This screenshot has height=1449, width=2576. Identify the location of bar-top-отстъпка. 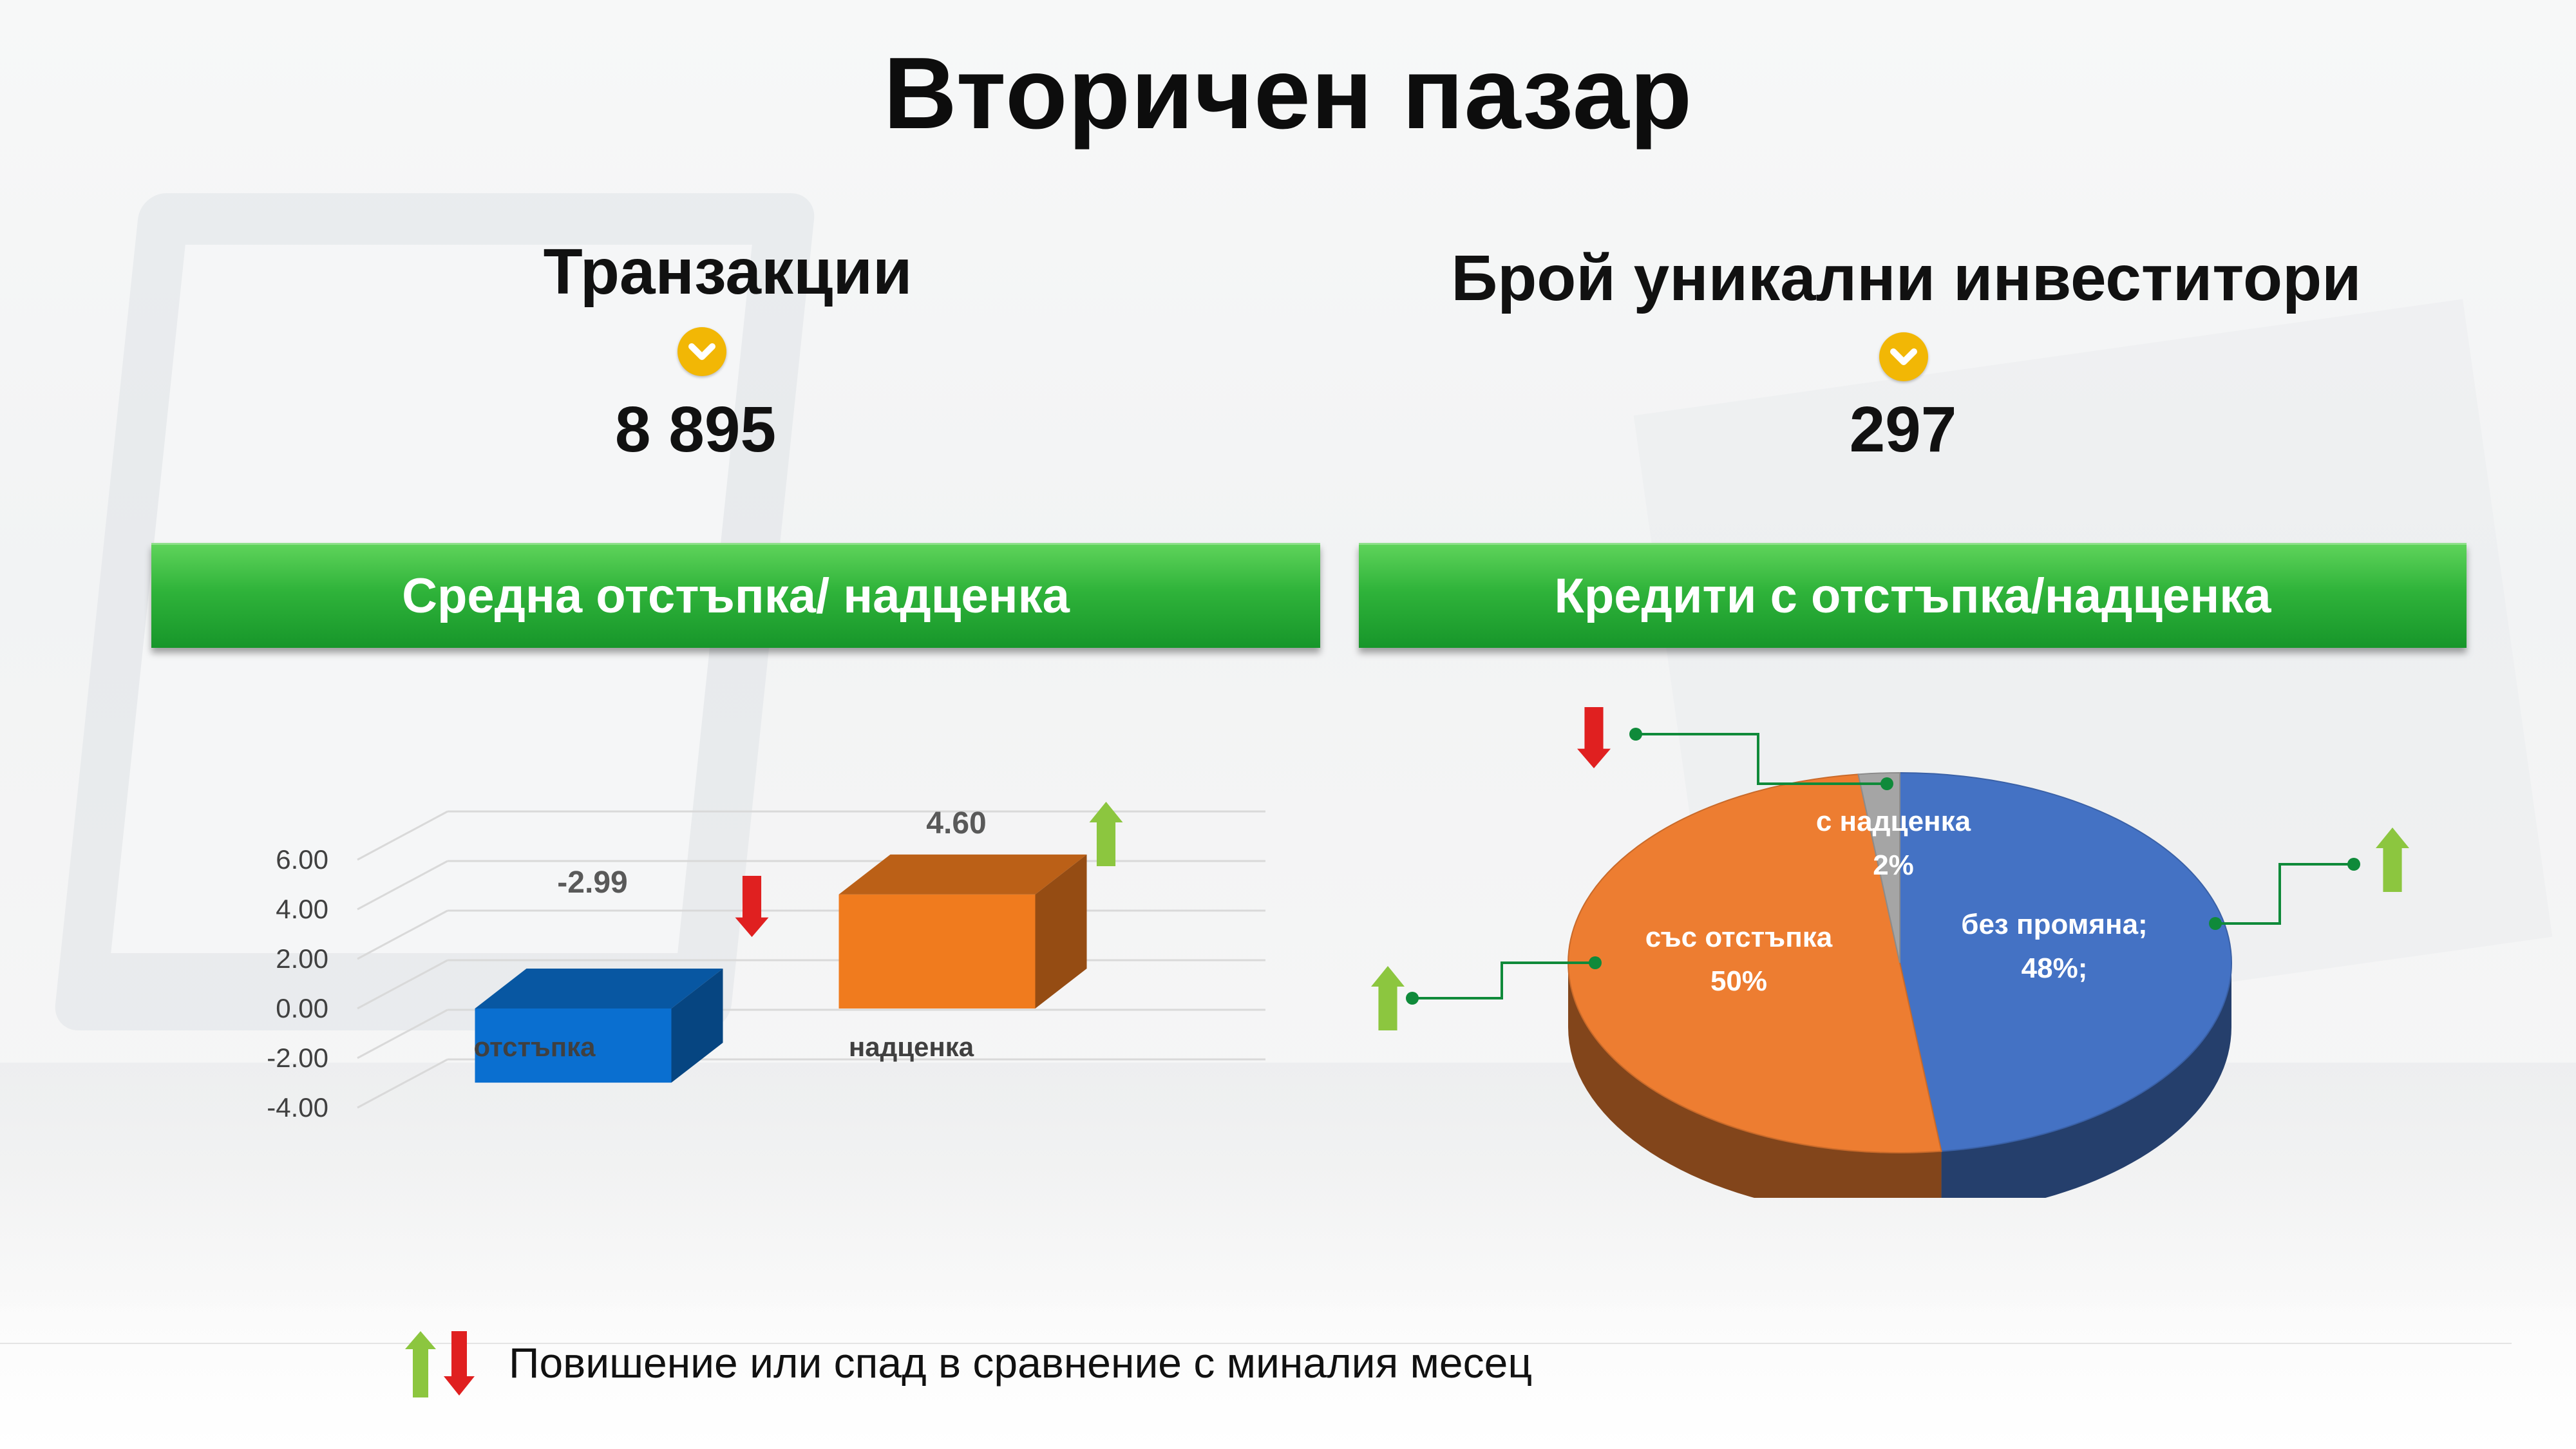
(599, 989).